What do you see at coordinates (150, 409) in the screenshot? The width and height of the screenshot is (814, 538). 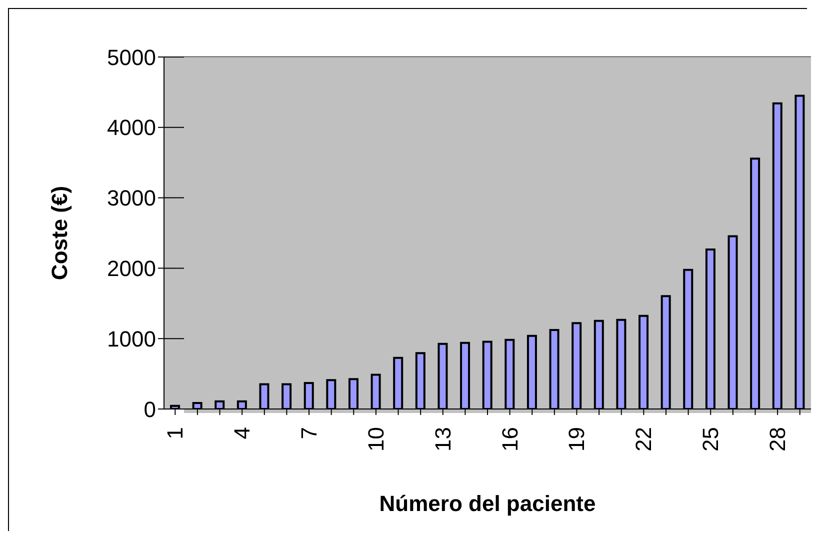 I see `y-tick-label: 0` at bounding box center [150, 409].